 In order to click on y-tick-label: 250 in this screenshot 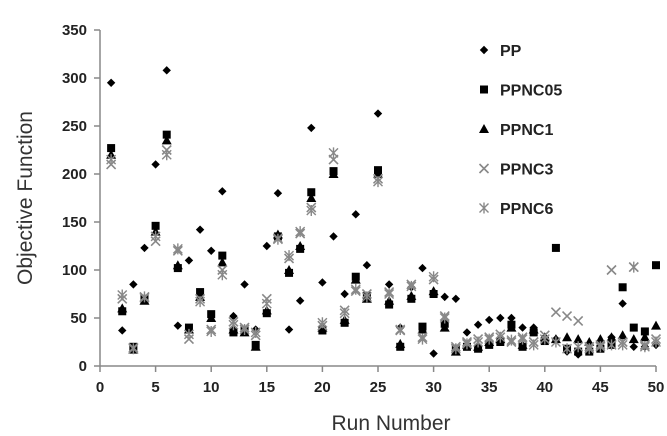, I will do `click(74, 126)`.